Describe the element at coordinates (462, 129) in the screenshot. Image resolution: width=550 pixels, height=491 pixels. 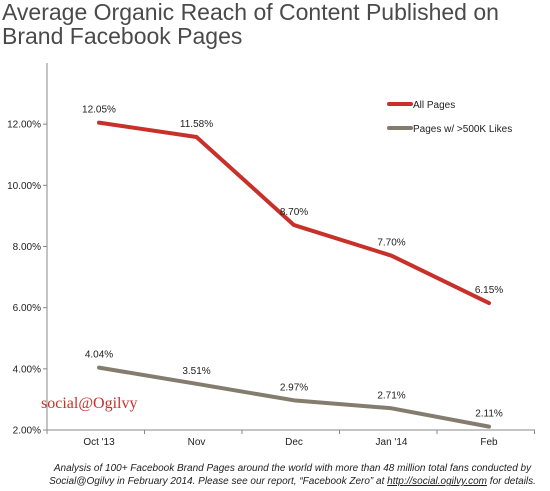
I see `legend-label-2: Pages w/ >500K Likes` at that location.